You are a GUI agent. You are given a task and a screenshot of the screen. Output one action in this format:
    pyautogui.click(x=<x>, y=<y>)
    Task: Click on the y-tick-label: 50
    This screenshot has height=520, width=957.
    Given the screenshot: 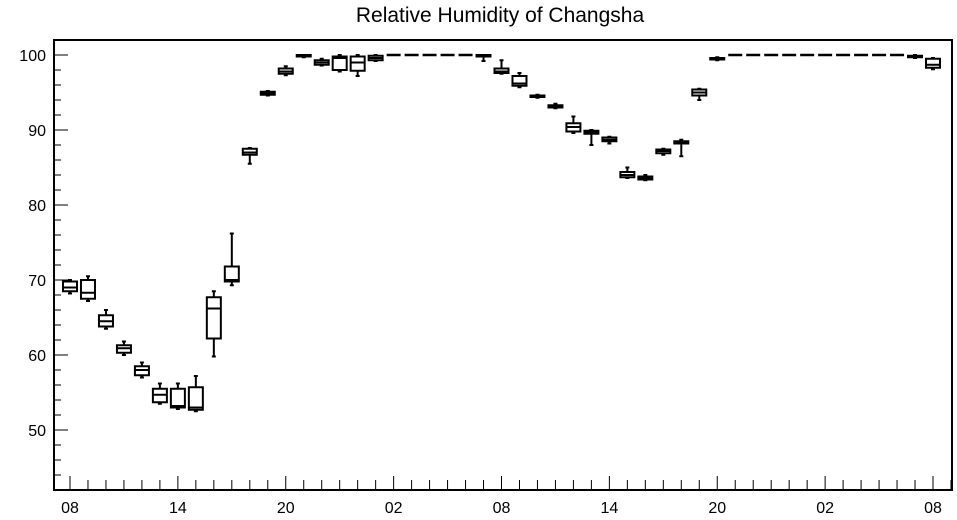 What is the action you would take?
    pyautogui.click(x=37, y=431)
    